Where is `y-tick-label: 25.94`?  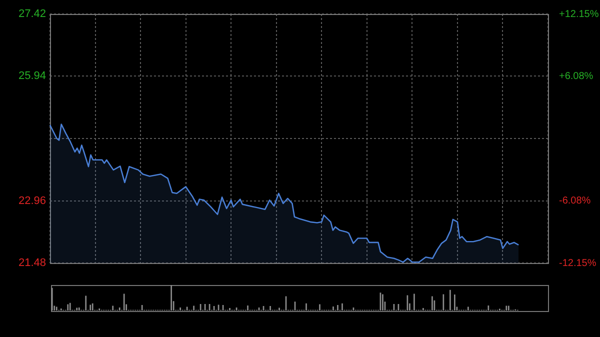
y-tick-label: 25.94 is located at coordinates (32, 76).